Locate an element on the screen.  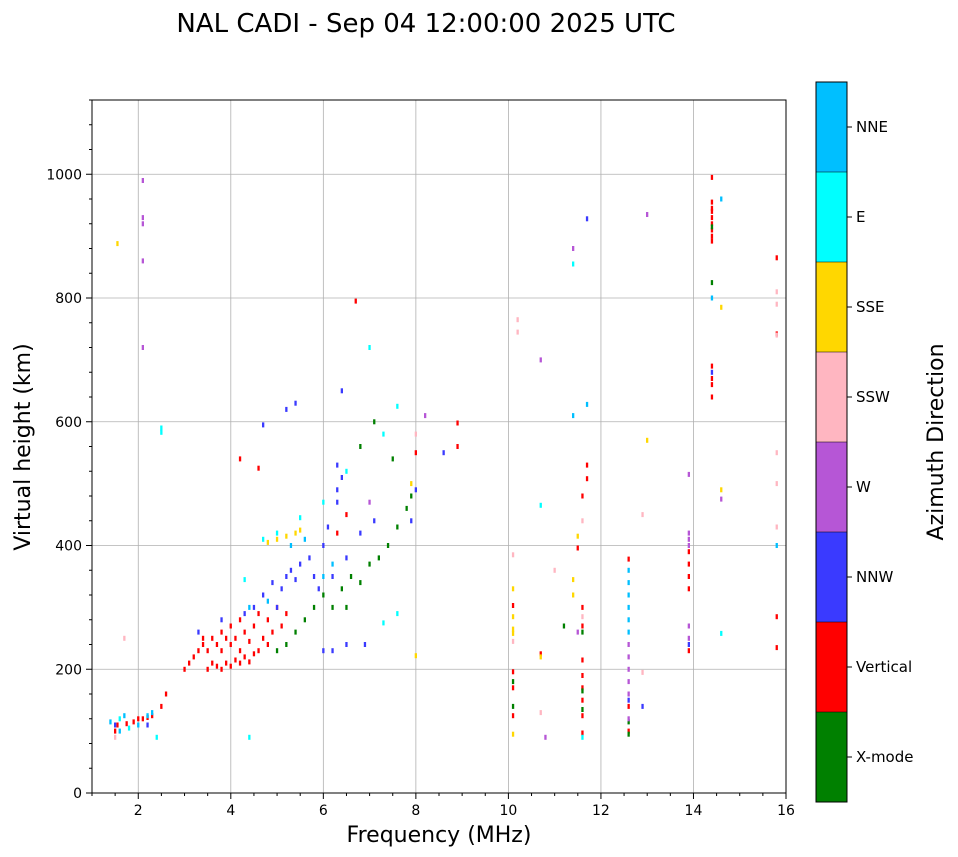
y-tick-label: 400 is located at coordinates (68, 547).